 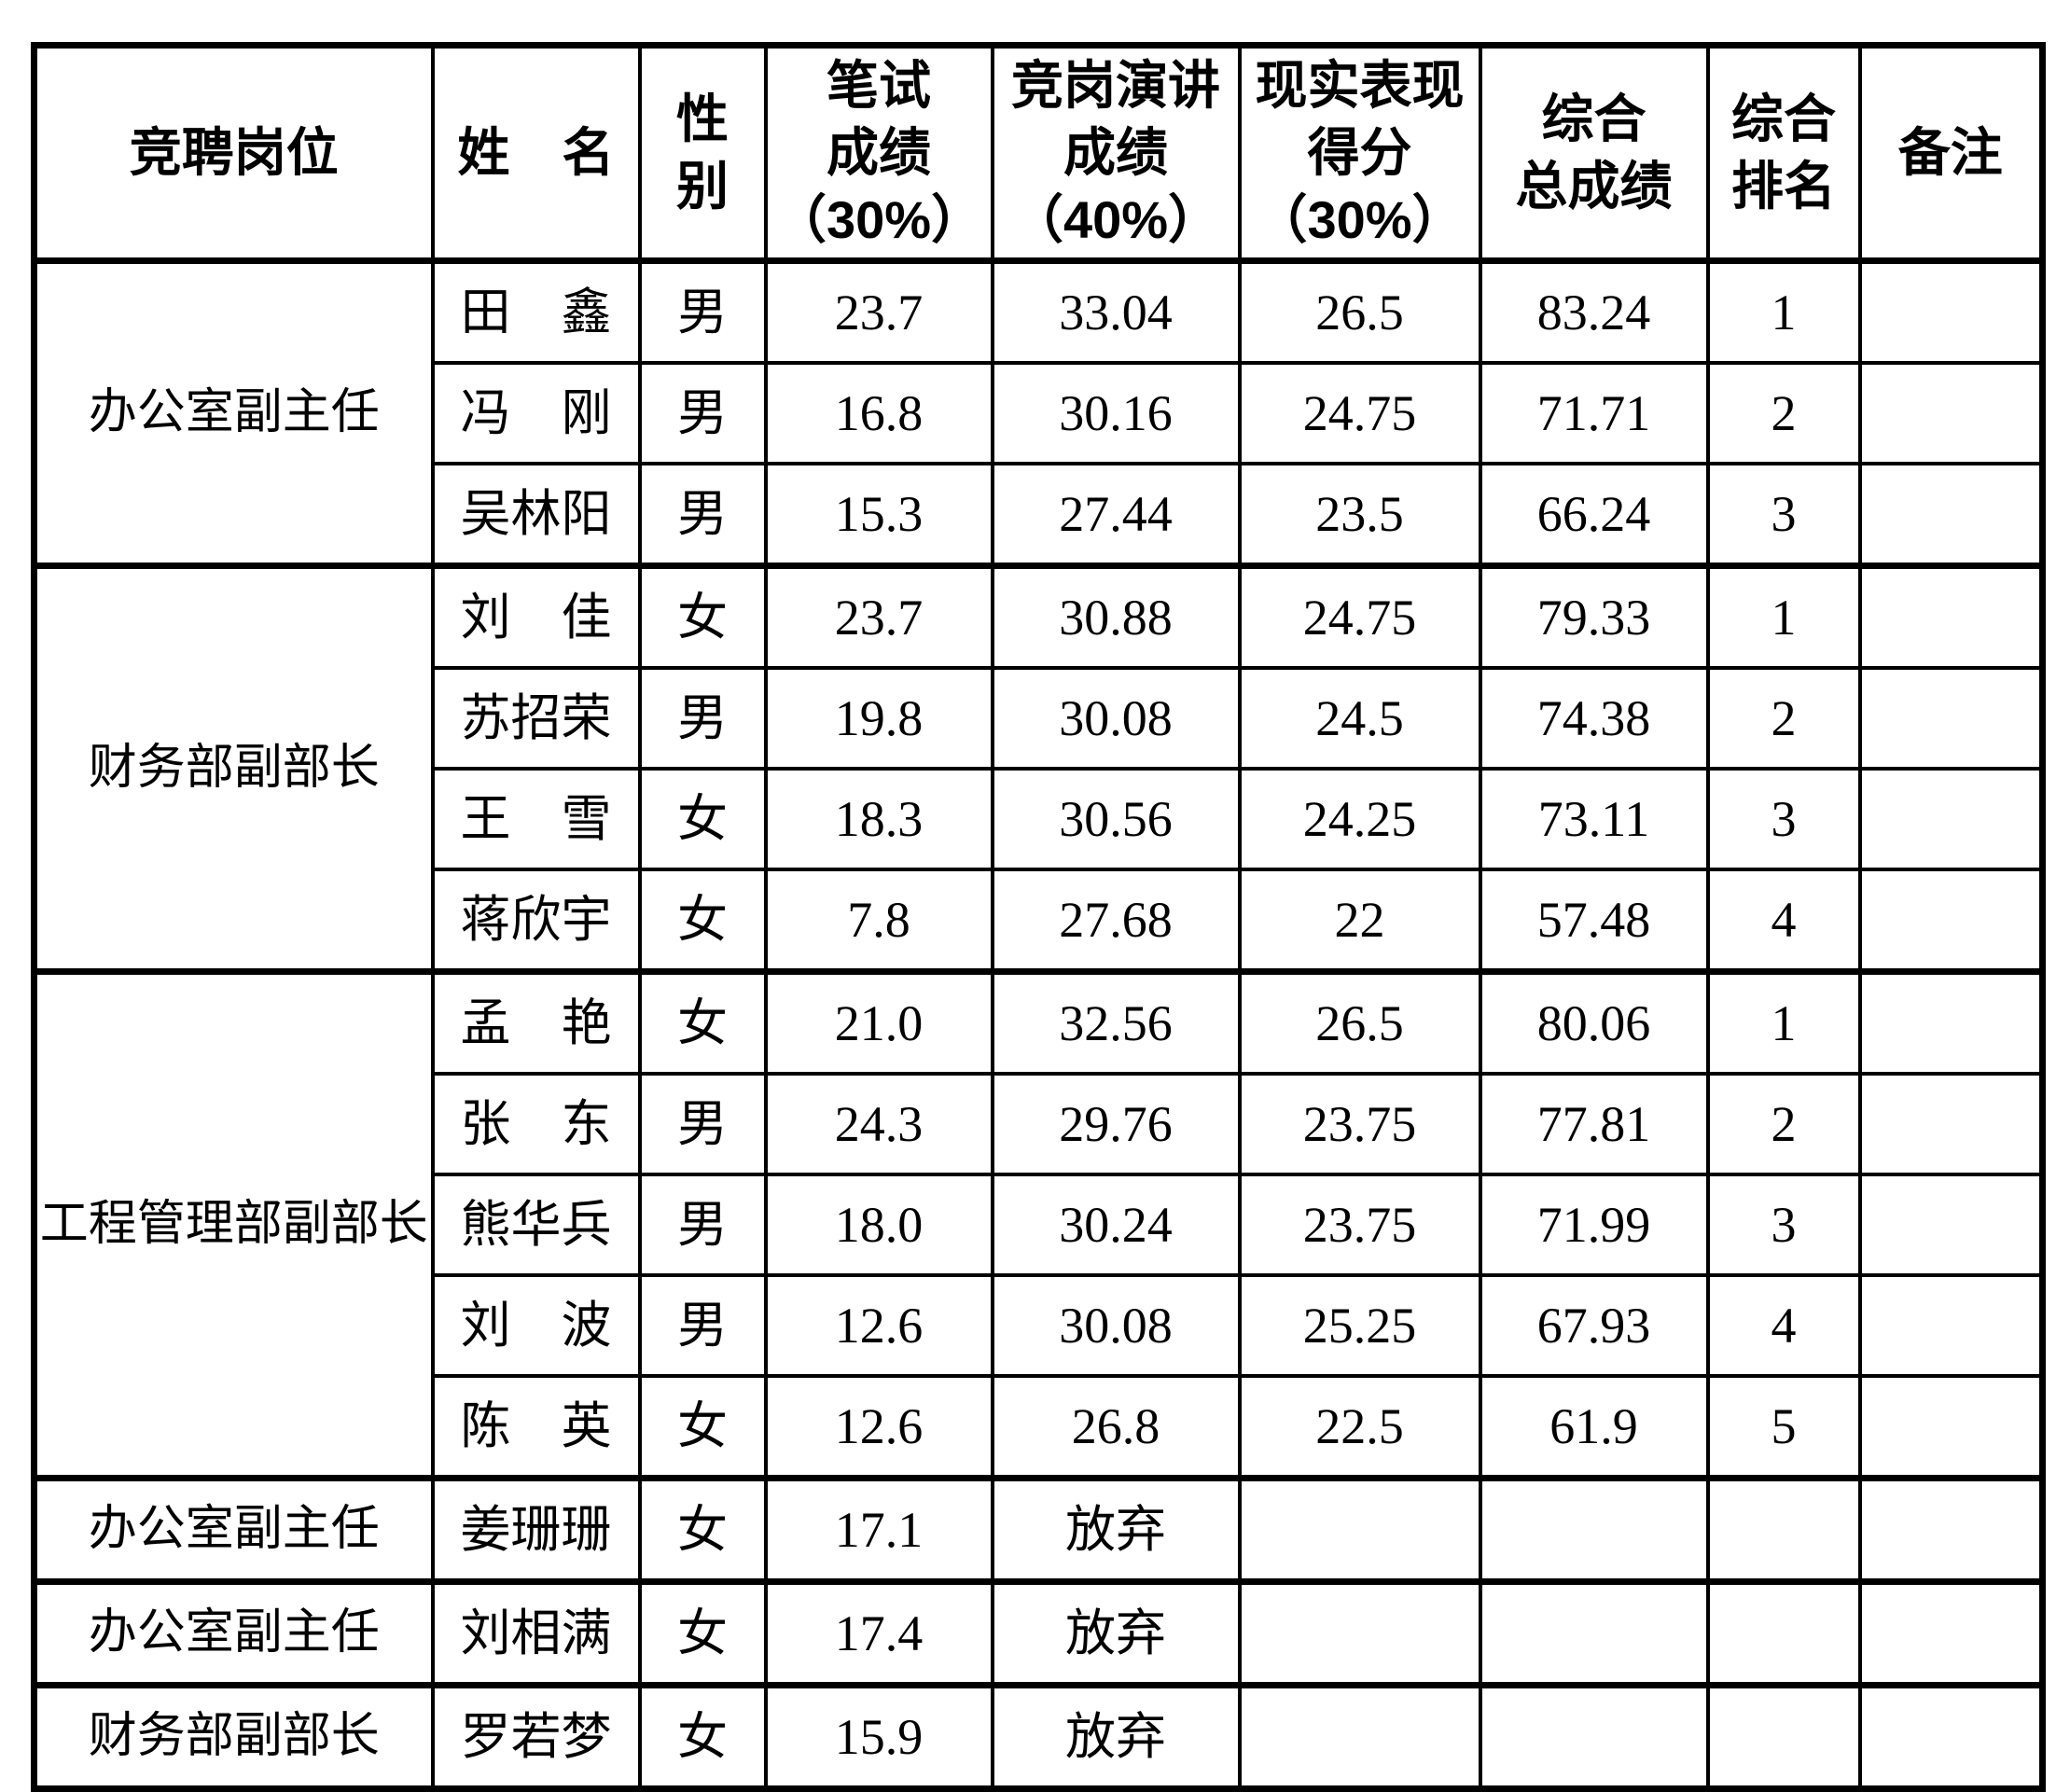 What do you see at coordinates (536, 1022) in the screenshot?
I see `name-cell: 孟 艳` at bounding box center [536, 1022].